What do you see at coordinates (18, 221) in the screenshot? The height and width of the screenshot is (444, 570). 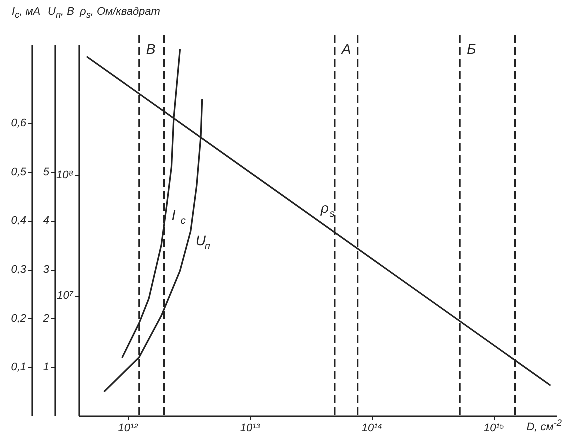 I see `y2-tick-label: 0,4` at bounding box center [18, 221].